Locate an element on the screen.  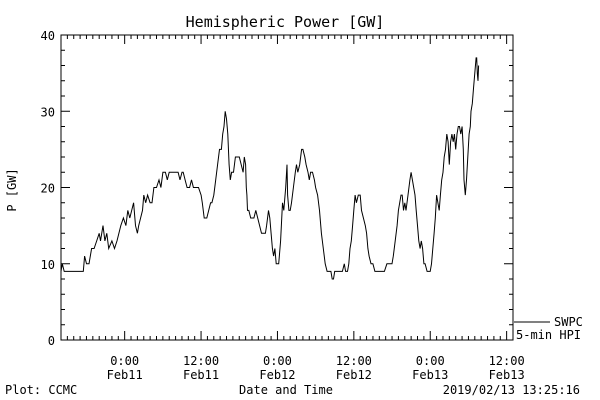
legend-label-hpi: 5-min HPI is located at coordinates (548, 335).